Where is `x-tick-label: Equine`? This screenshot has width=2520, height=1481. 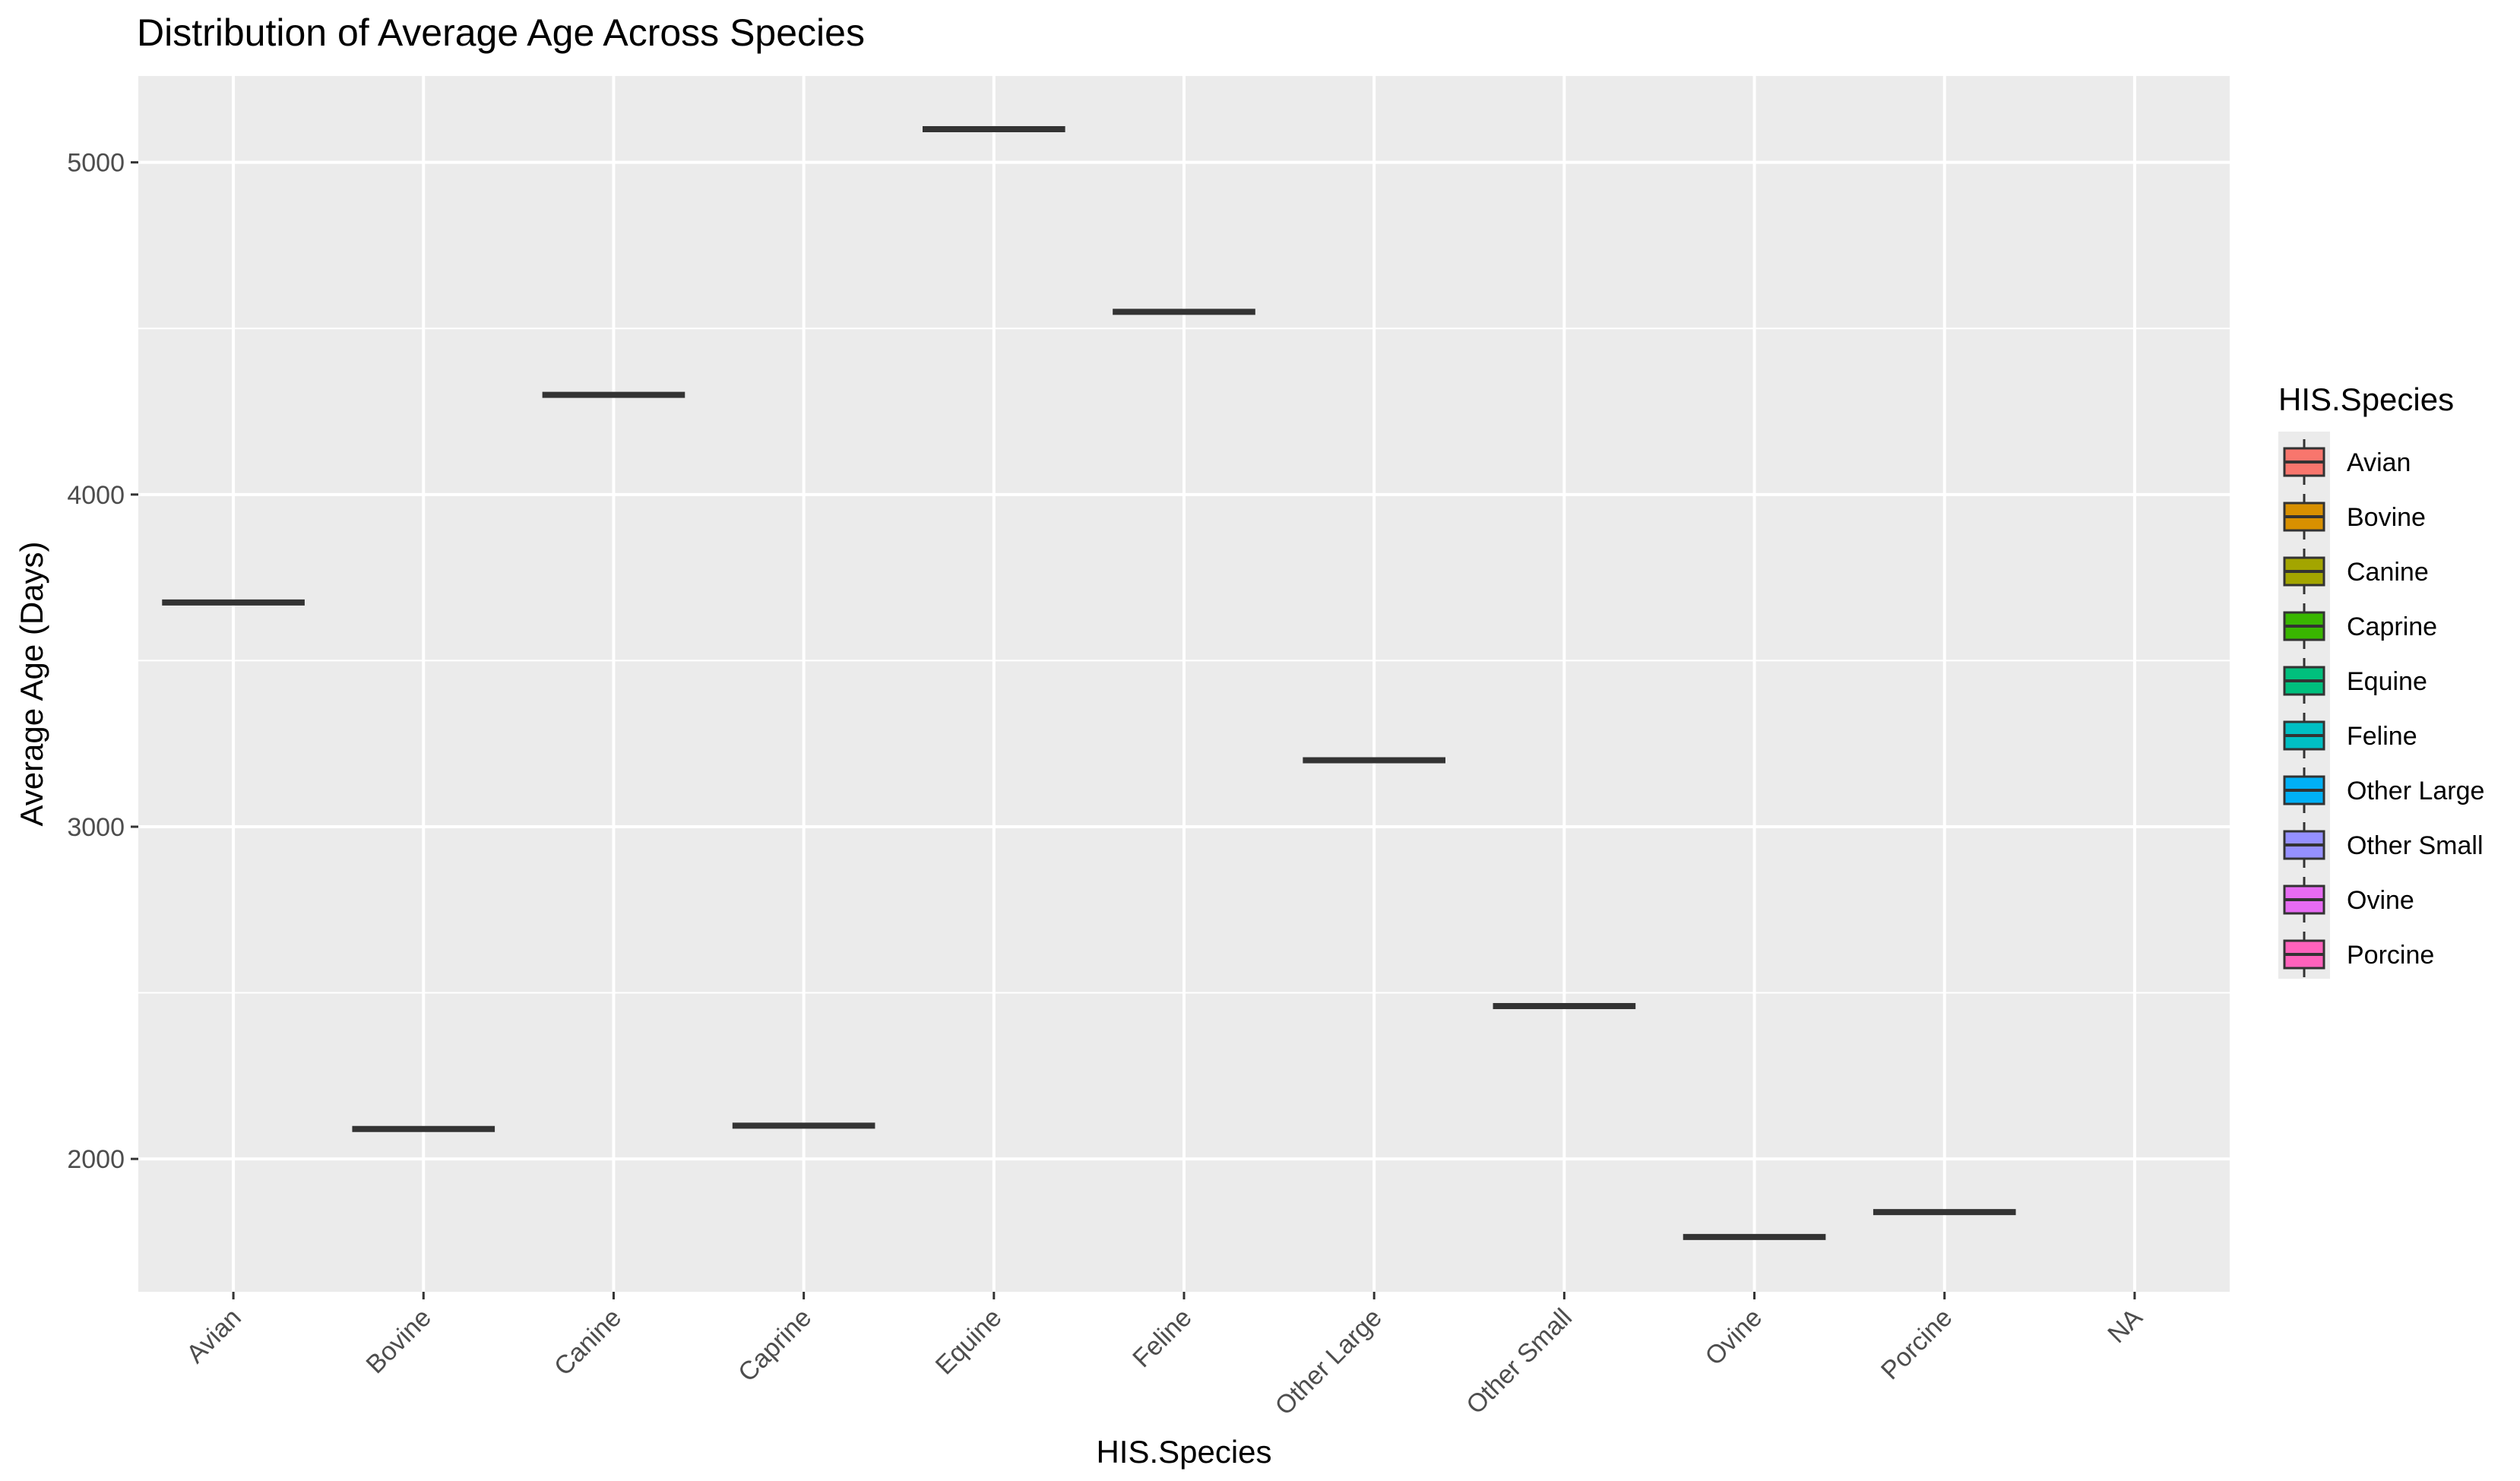
x-tick-label: Equine is located at coordinates (969, 1342).